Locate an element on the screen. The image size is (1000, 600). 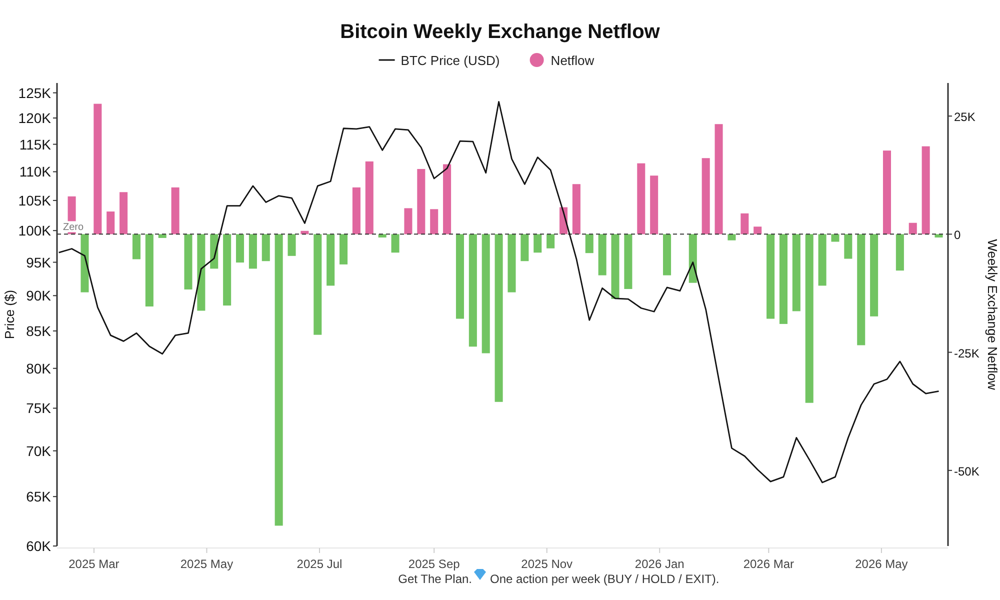
x-tick-label: 2026 Jan is located at coordinates (659, 564).